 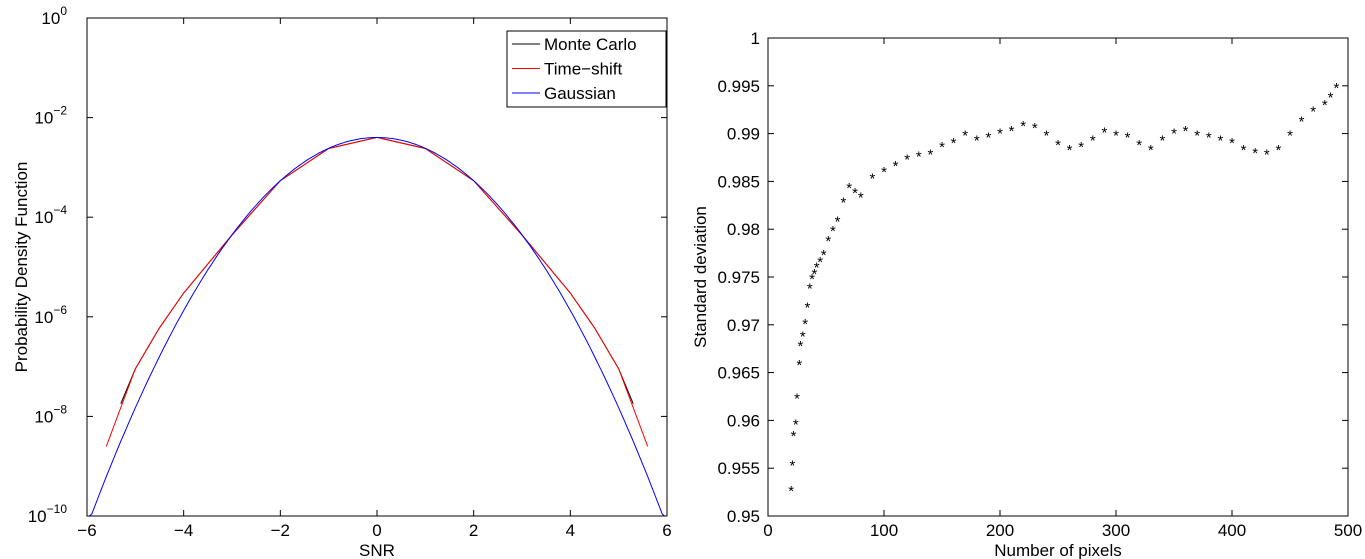 What do you see at coordinates (590, 44) in the screenshot?
I see `legend-label: Monte Carlo` at bounding box center [590, 44].